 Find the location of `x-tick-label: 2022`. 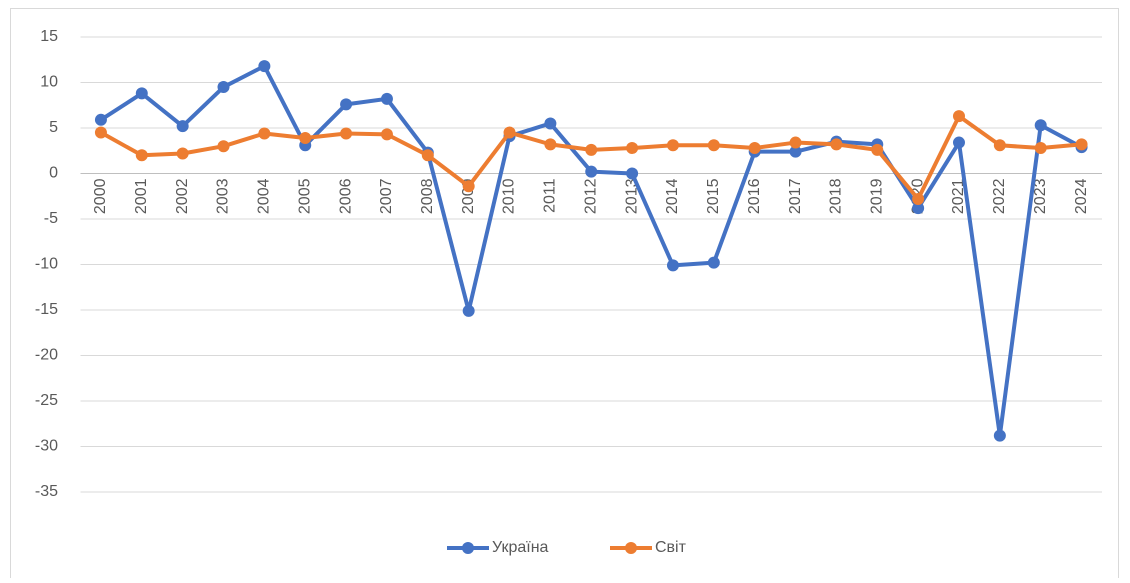

x-tick-label: 2022 is located at coordinates (999, 196).